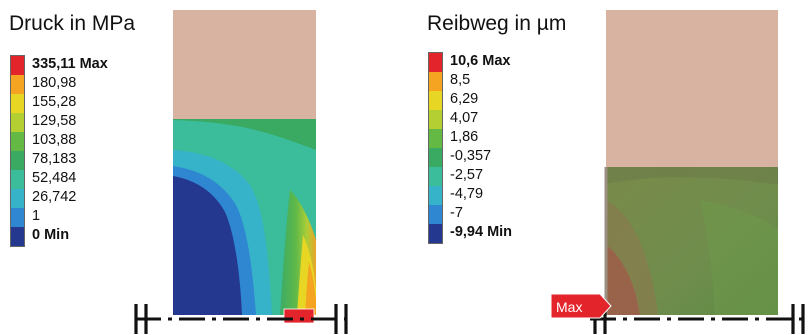 Image resolution: width=811 pixels, height=335 pixels. I want to click on right-contour-min-zone, so click(623, 280).